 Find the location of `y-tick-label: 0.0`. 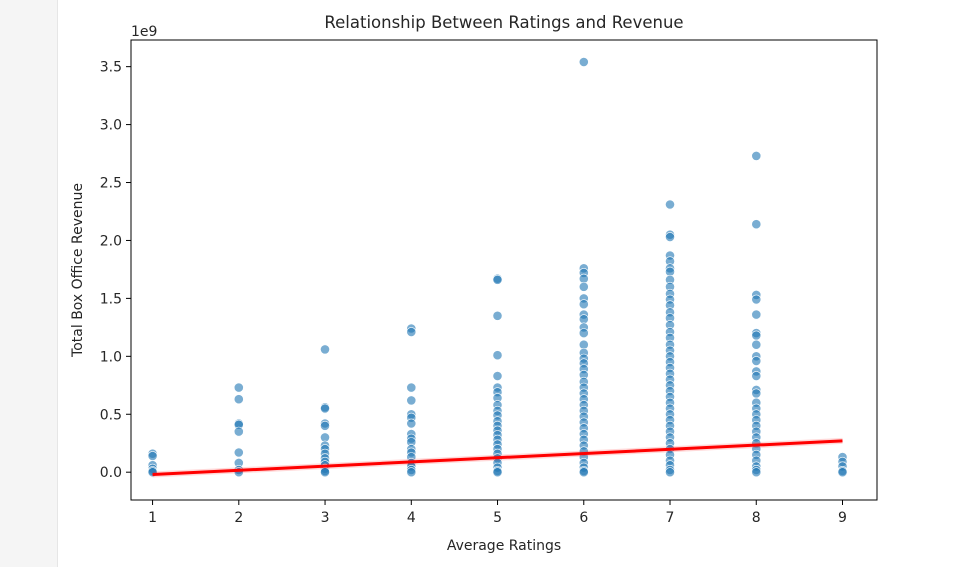

y-tick-label: 0.0 is located at coordinates (111, 473).